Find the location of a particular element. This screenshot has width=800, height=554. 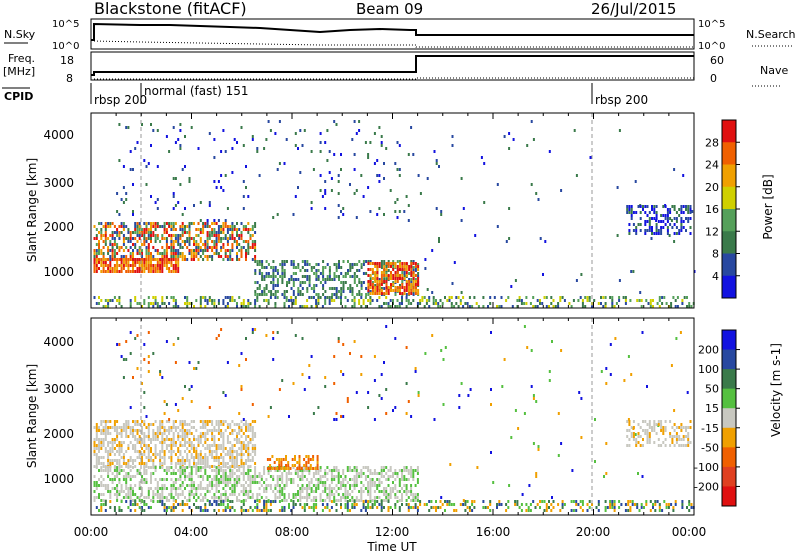

colorbar-tick-label: -200 is located at coordinates (706, 486).